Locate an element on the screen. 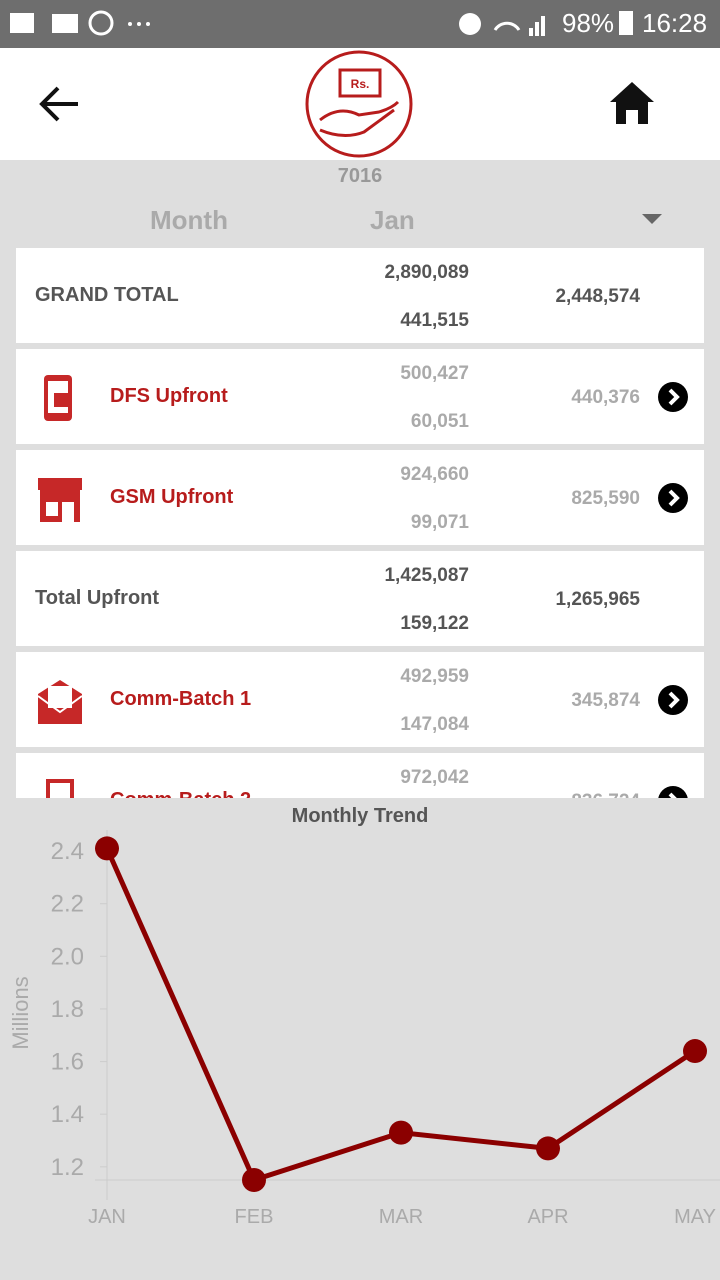 The height and width of the screenshot is (1280, 720). list-row: GSM Upfront 924,660 99,071 825,590 is located at coordinates (360, 497).